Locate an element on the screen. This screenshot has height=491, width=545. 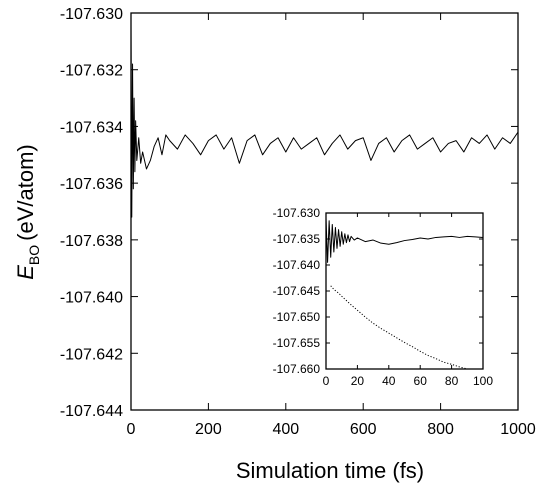
y-axis-title-unit: (eV/atom) is located at coordinates (25, 192).